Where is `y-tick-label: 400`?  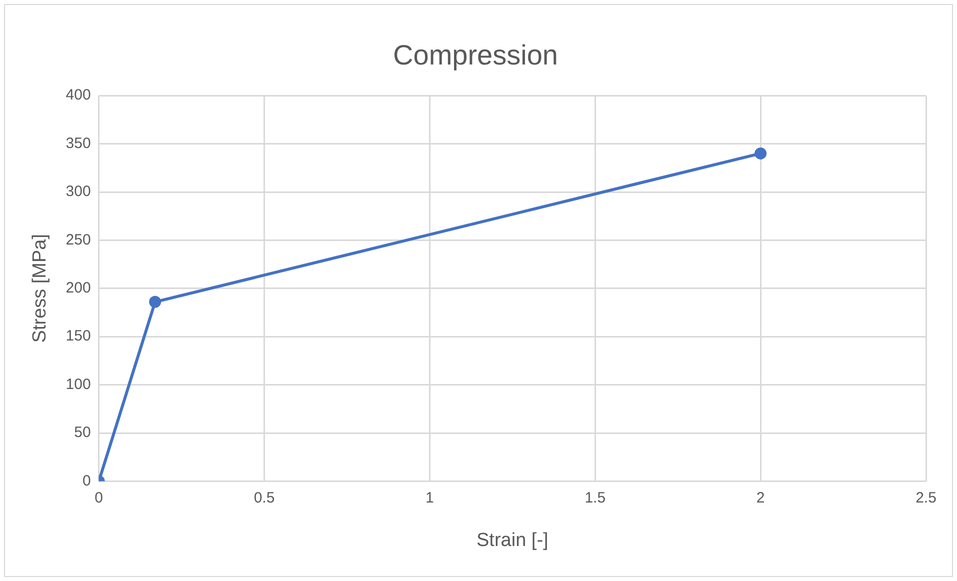 y-tick-label: 400 is located at coordinates (78, 95).